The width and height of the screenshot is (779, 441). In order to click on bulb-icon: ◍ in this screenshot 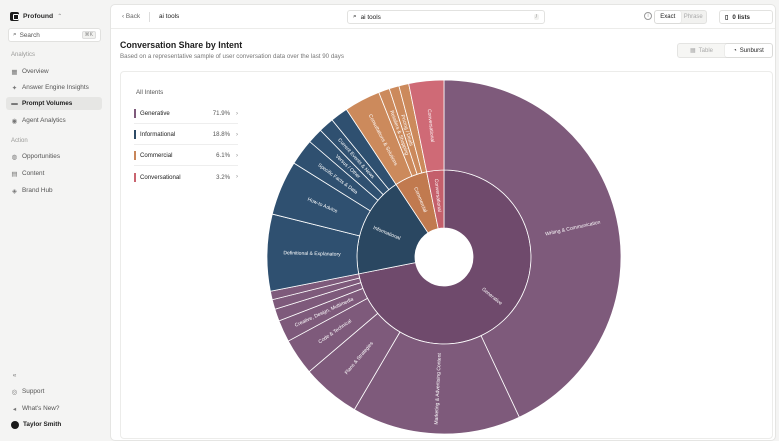, I will do `click(14, 157)`.